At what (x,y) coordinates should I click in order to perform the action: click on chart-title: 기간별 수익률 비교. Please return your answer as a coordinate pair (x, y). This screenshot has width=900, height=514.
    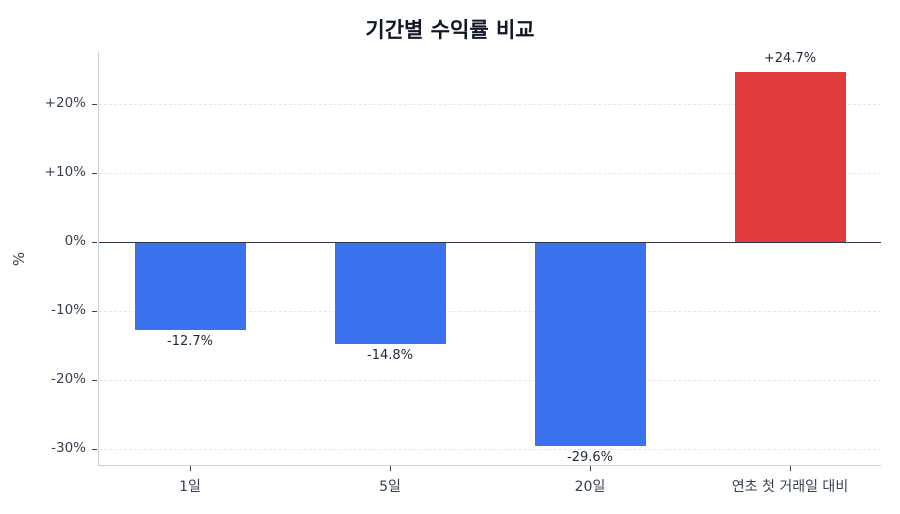
    Looking at the image, I should click on (450, 30).